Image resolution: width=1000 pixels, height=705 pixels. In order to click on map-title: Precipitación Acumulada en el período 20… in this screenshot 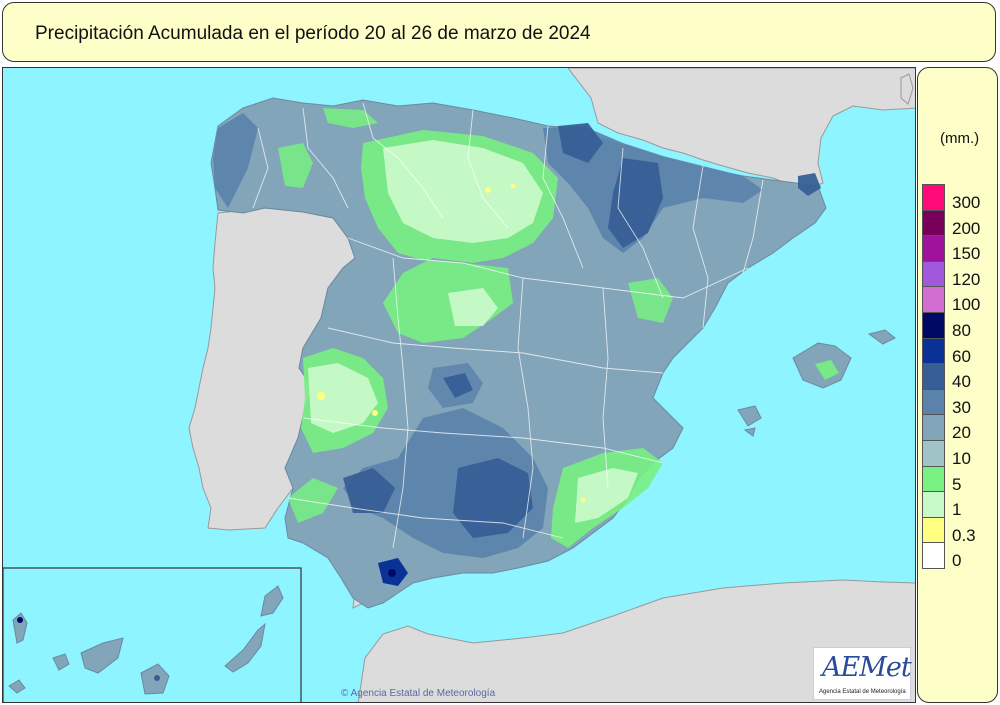, I will do `click(313, 33)`.